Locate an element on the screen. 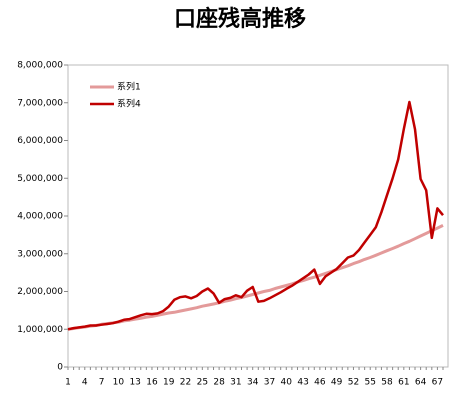 The width and height of the screenshot is (460, 401). x-tick-label: 19 is located at coordinates (169, 383).